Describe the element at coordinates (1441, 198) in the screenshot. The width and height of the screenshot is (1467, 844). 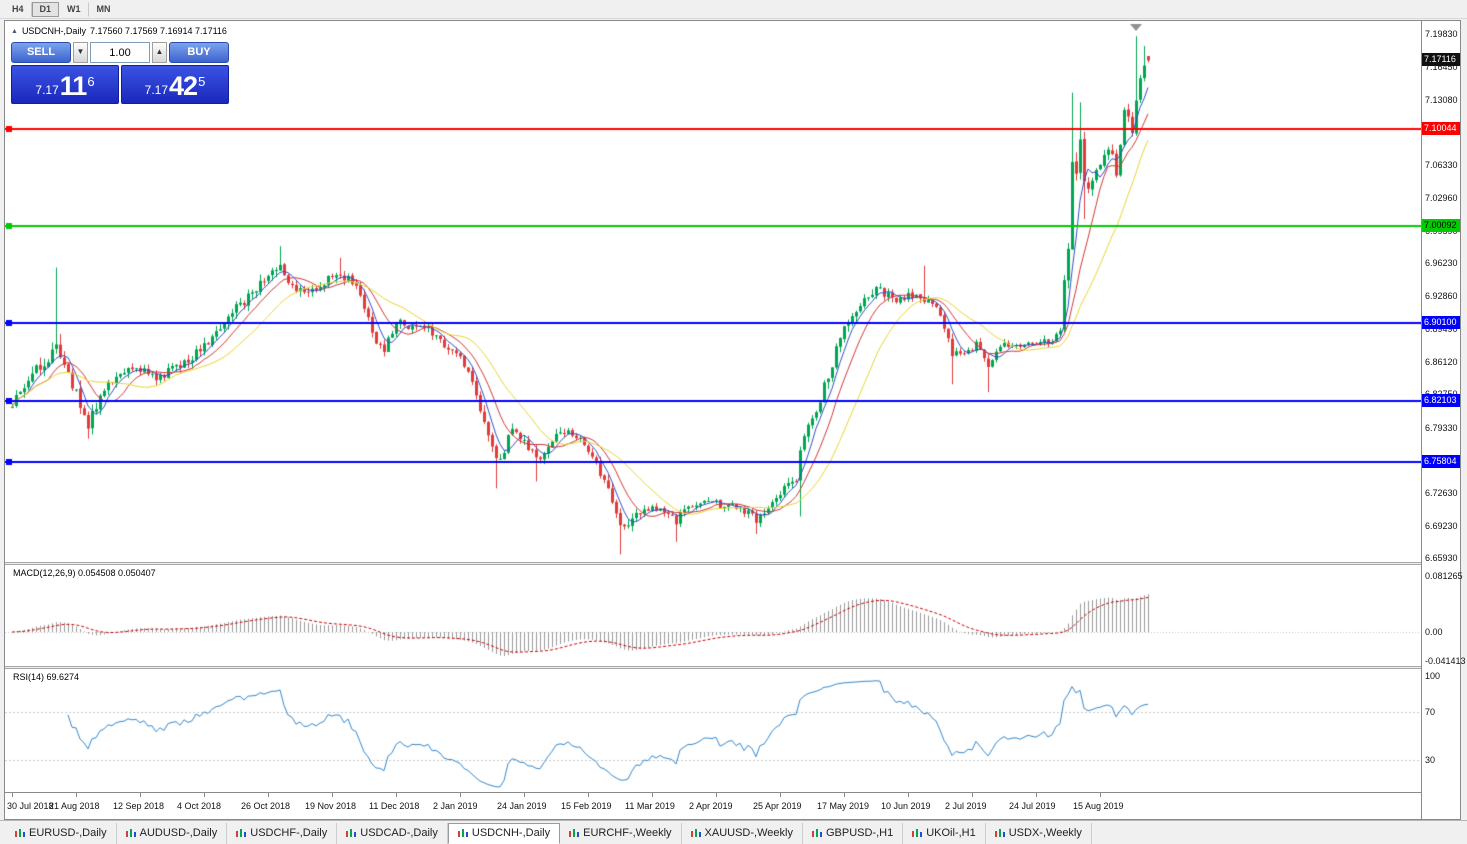
I see `price-scale-label: 7.02960` at that location.